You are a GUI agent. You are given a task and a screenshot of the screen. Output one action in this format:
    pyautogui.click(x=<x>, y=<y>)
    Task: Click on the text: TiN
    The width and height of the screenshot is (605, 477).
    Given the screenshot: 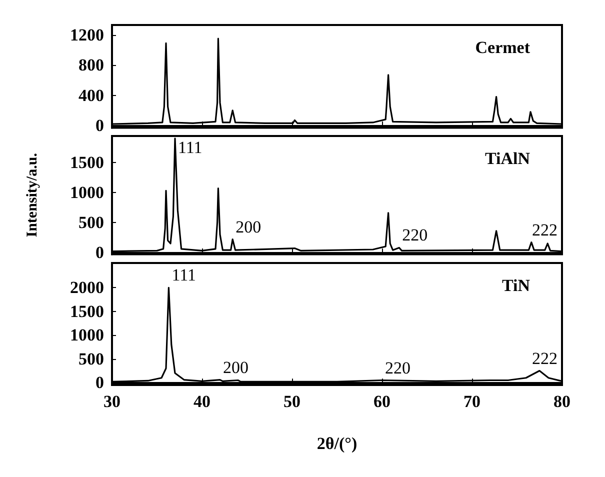 What is the action you would take?
    pyautogui.click(x=516, y=285)
    